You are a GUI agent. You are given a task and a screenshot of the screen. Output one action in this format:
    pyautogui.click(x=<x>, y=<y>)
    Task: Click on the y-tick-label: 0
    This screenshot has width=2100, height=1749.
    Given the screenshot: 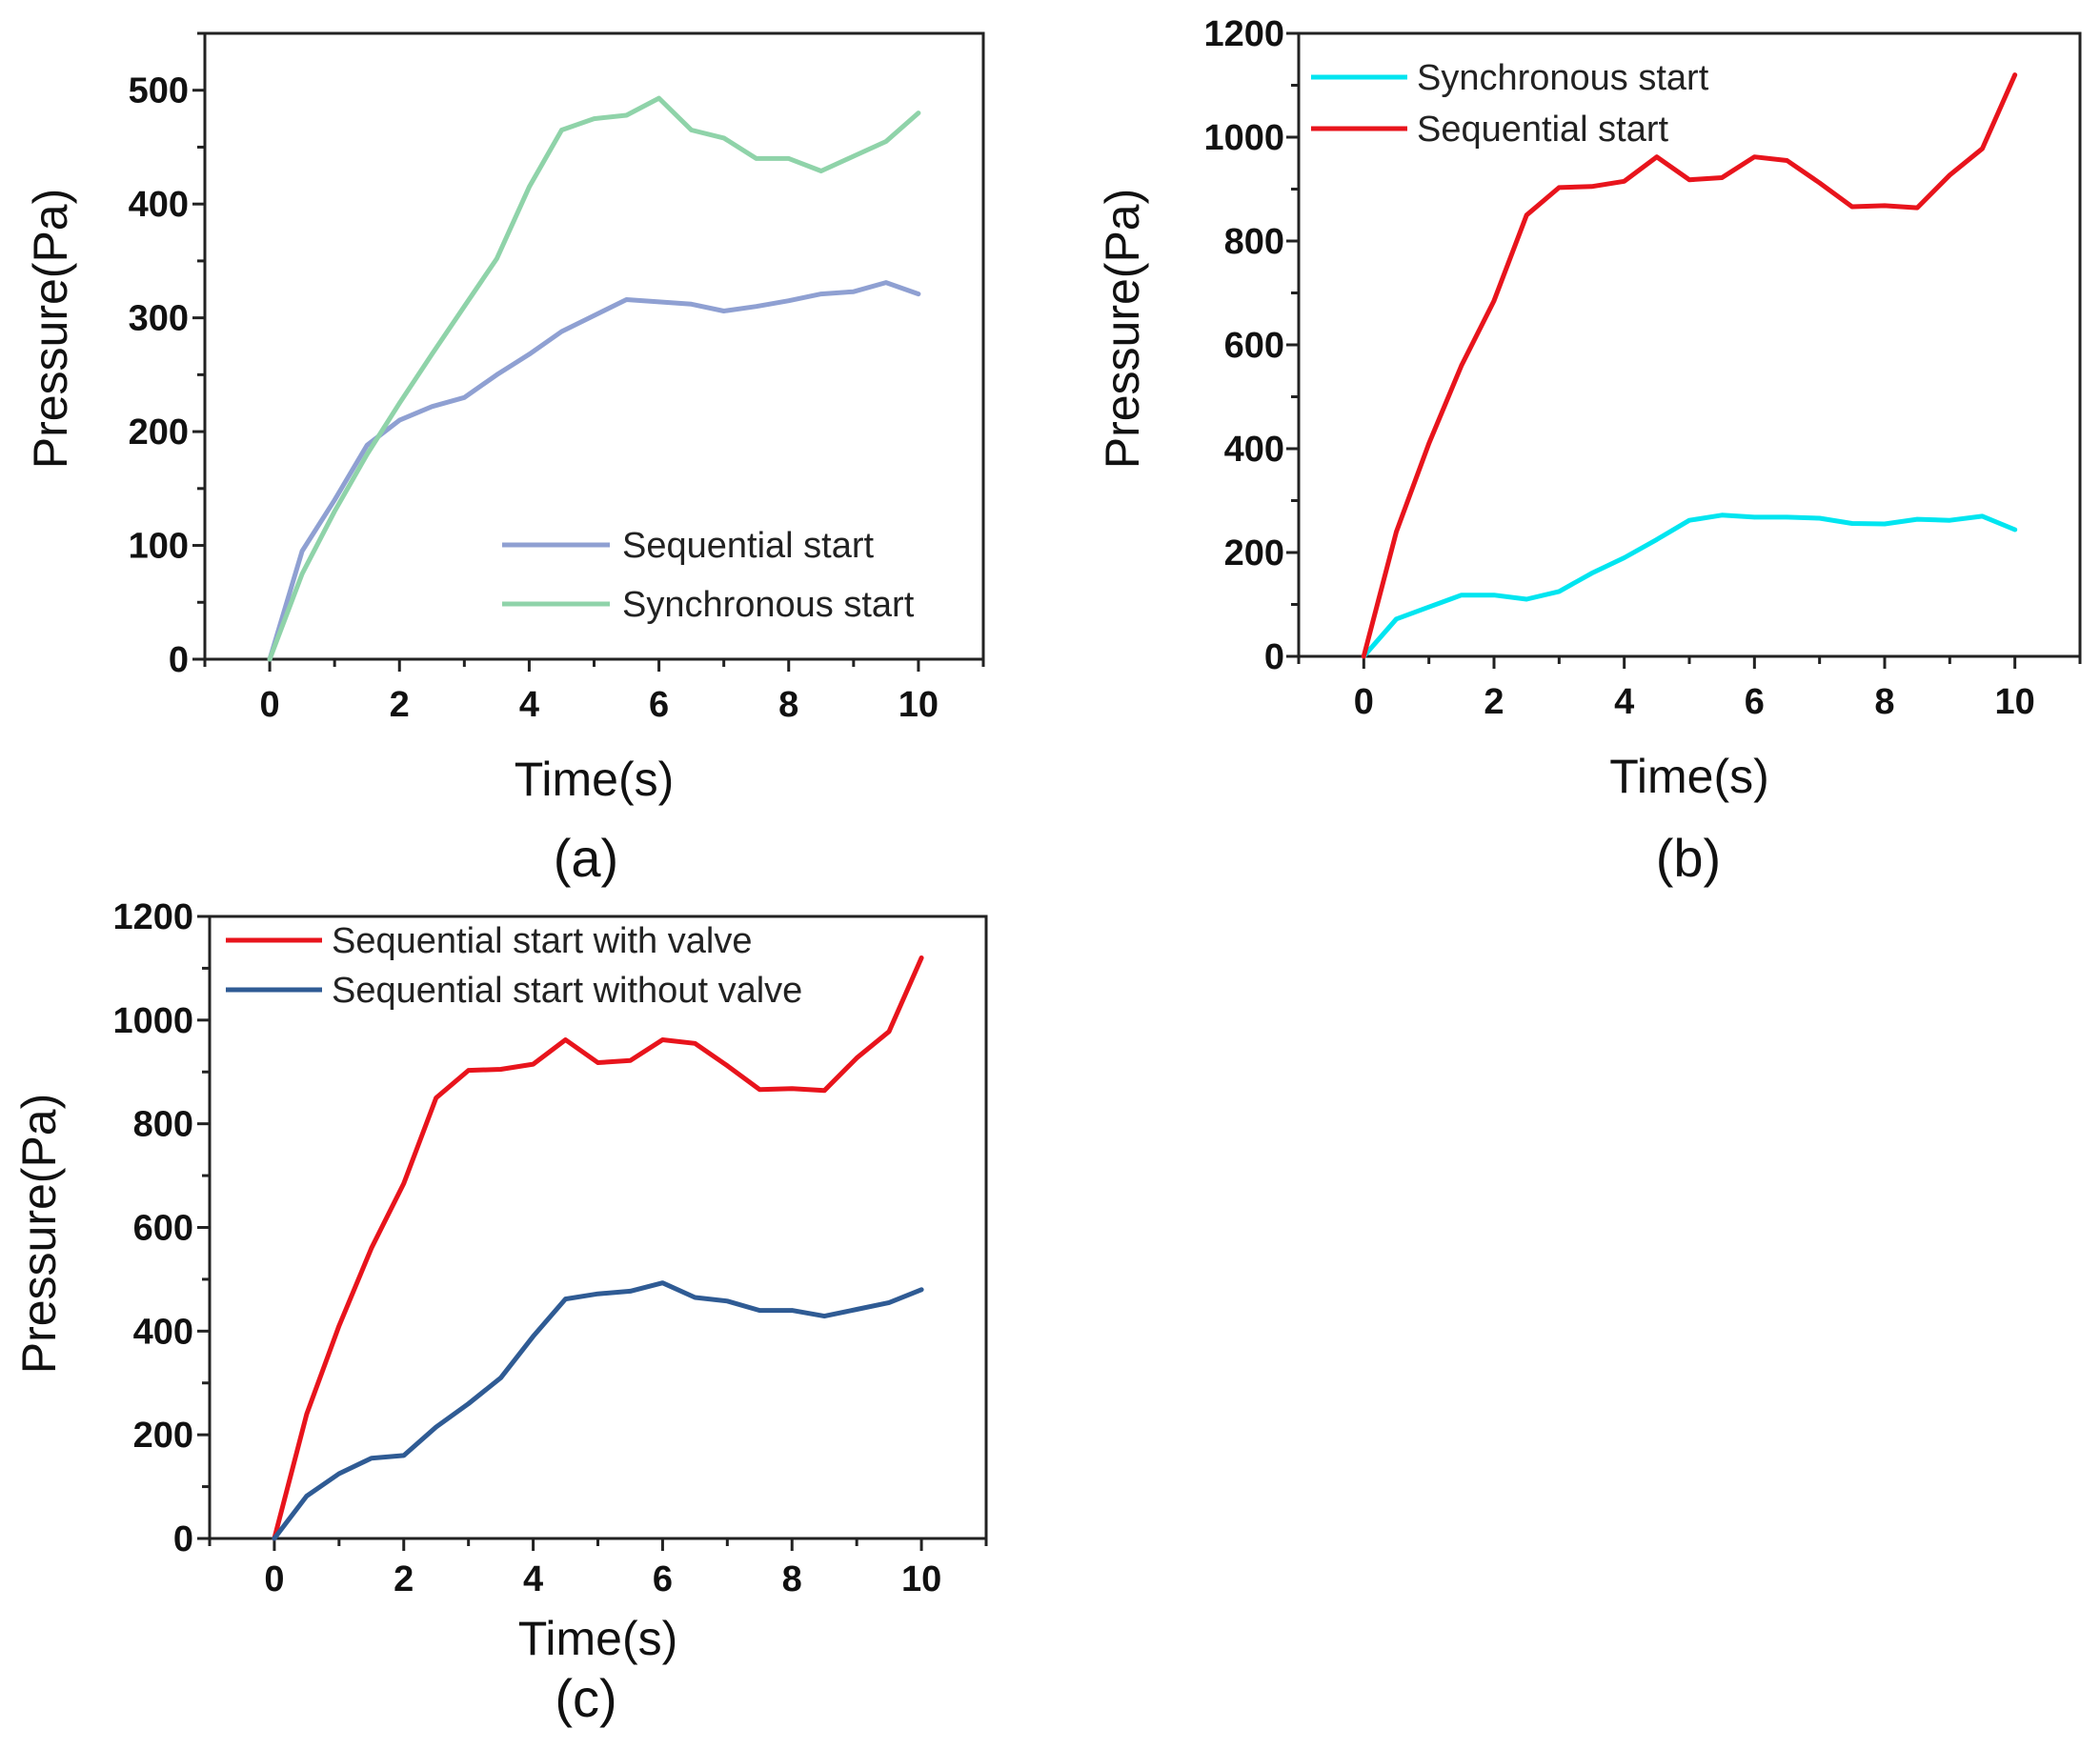 What is the action you would take?
    pyautogui.click(x=183, y=1539)
    